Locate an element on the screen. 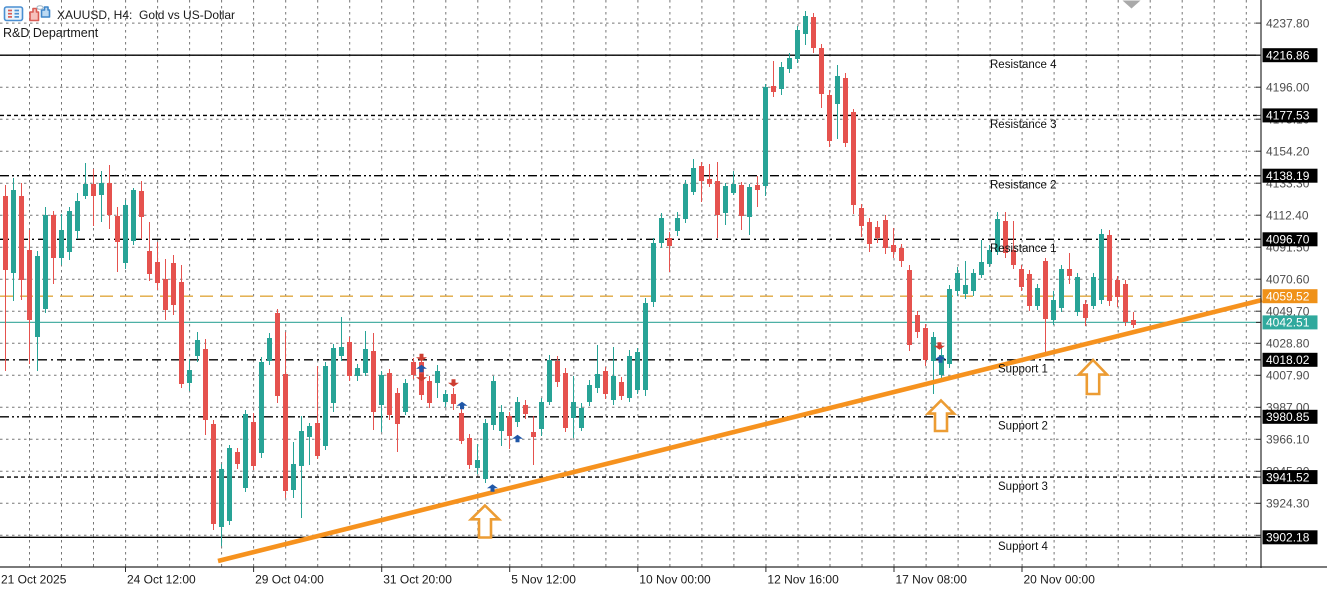  svg-text: 4049.70 is located at coordinates (1288, 311).